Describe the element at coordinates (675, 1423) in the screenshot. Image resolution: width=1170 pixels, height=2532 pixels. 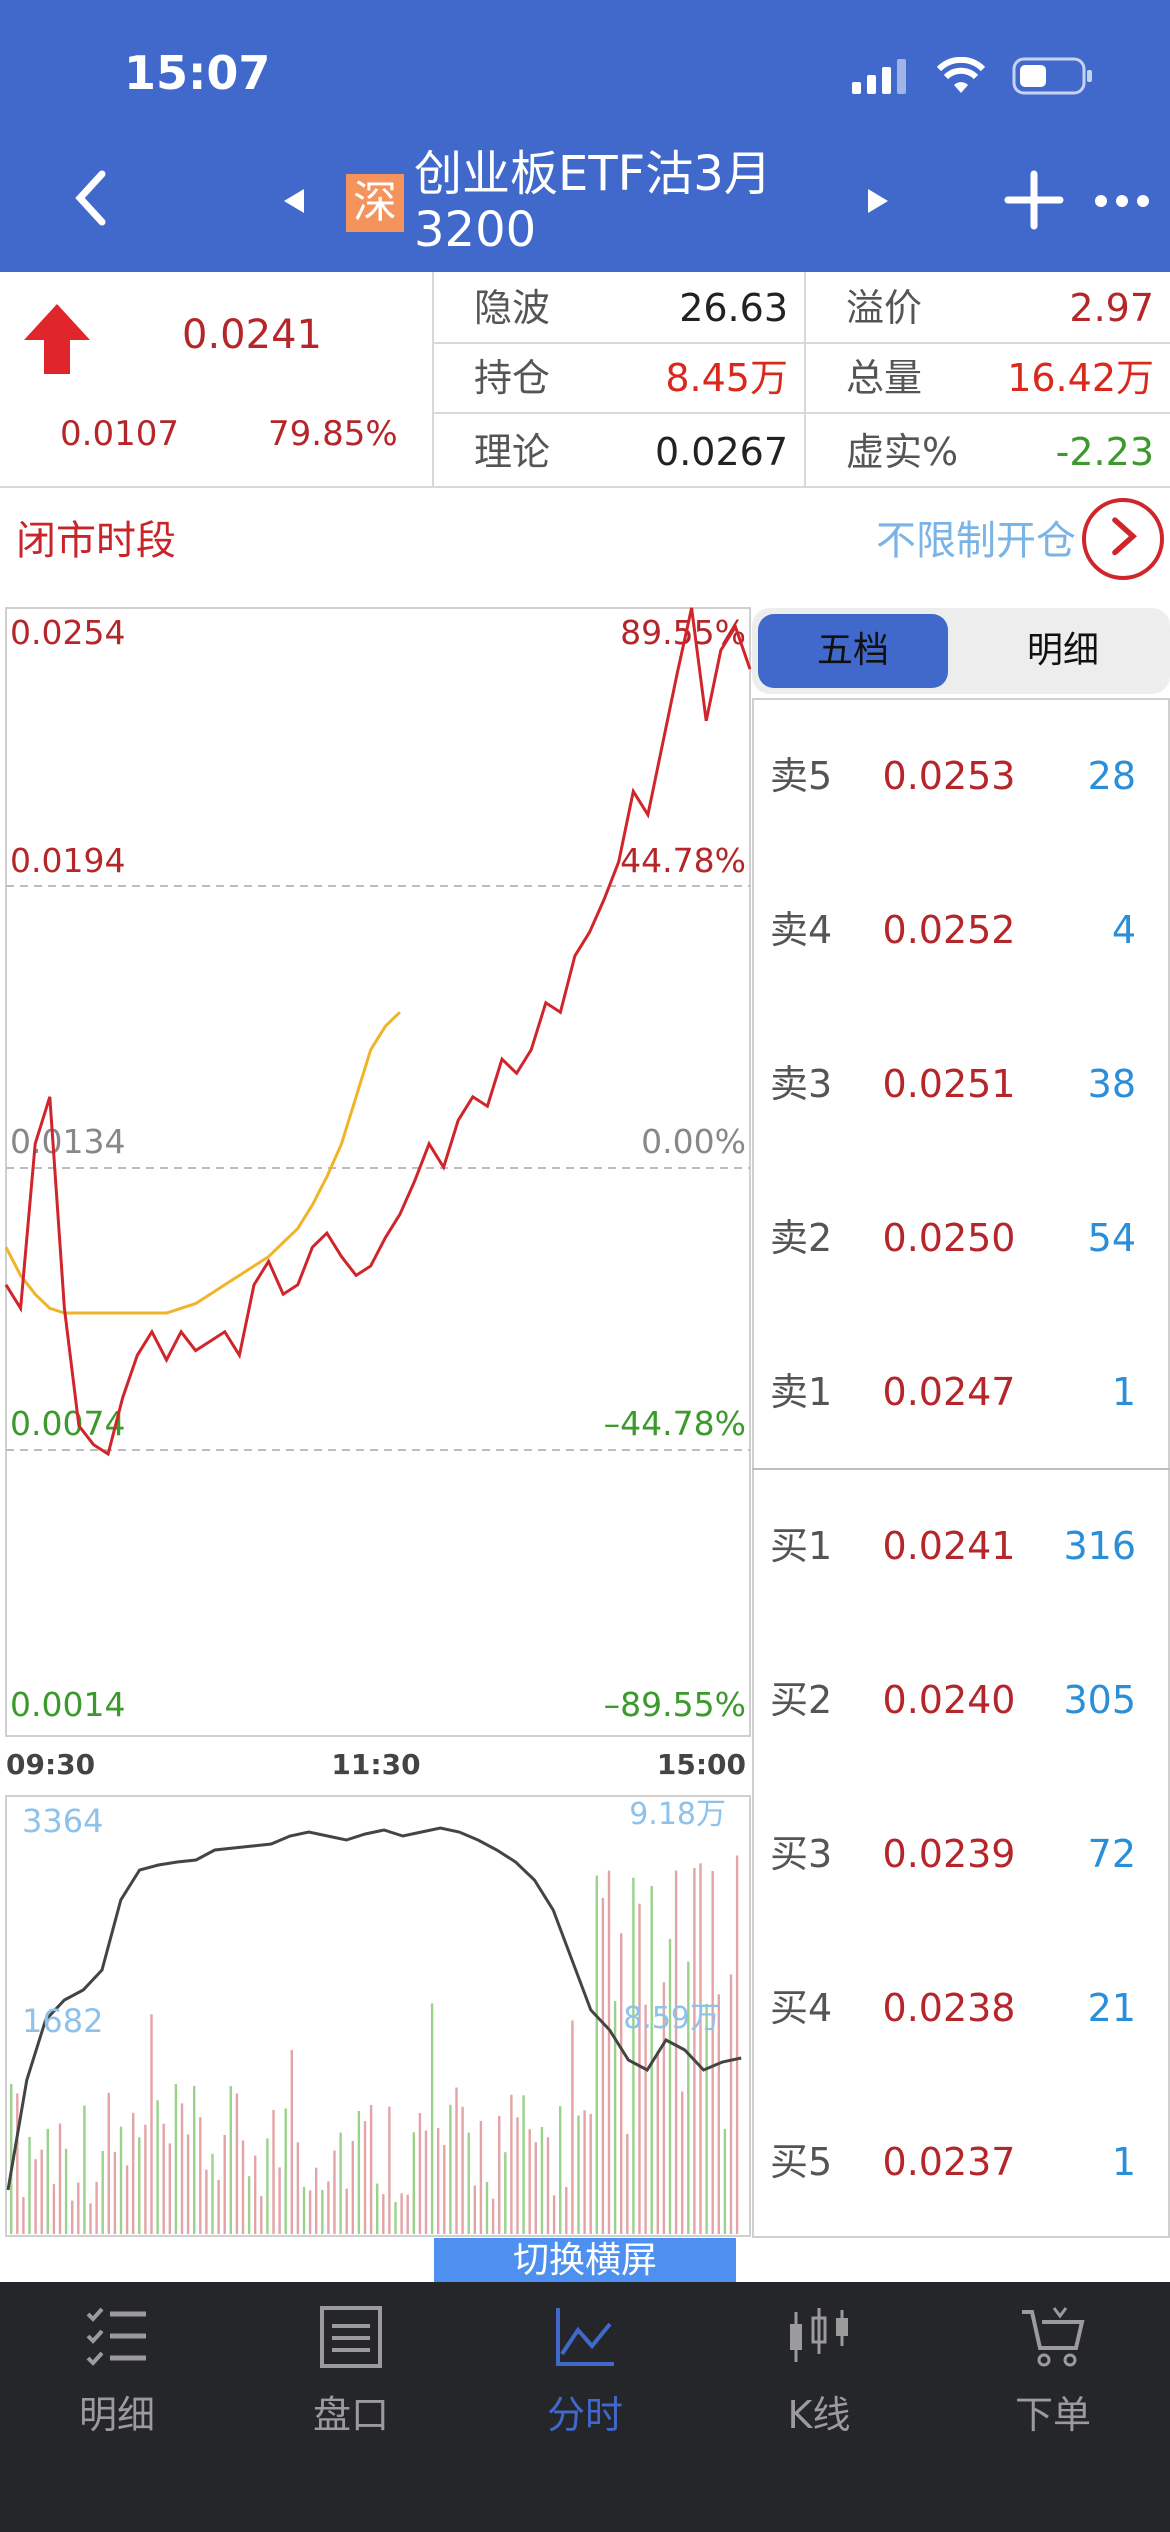
I see `pct-label-4: –44.78%` at that location.